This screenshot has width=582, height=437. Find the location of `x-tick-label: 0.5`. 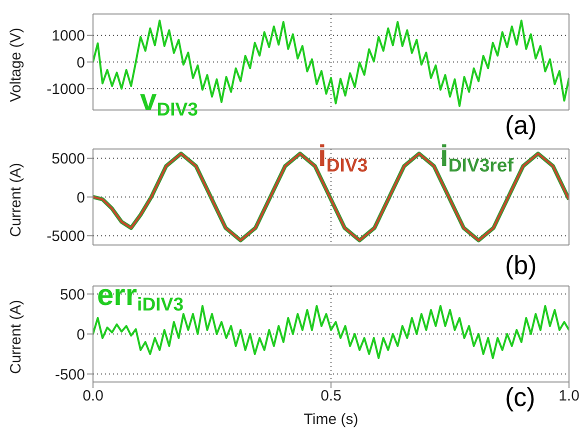

x-tick-label: 0.5 is located at coordinates (331, 396).